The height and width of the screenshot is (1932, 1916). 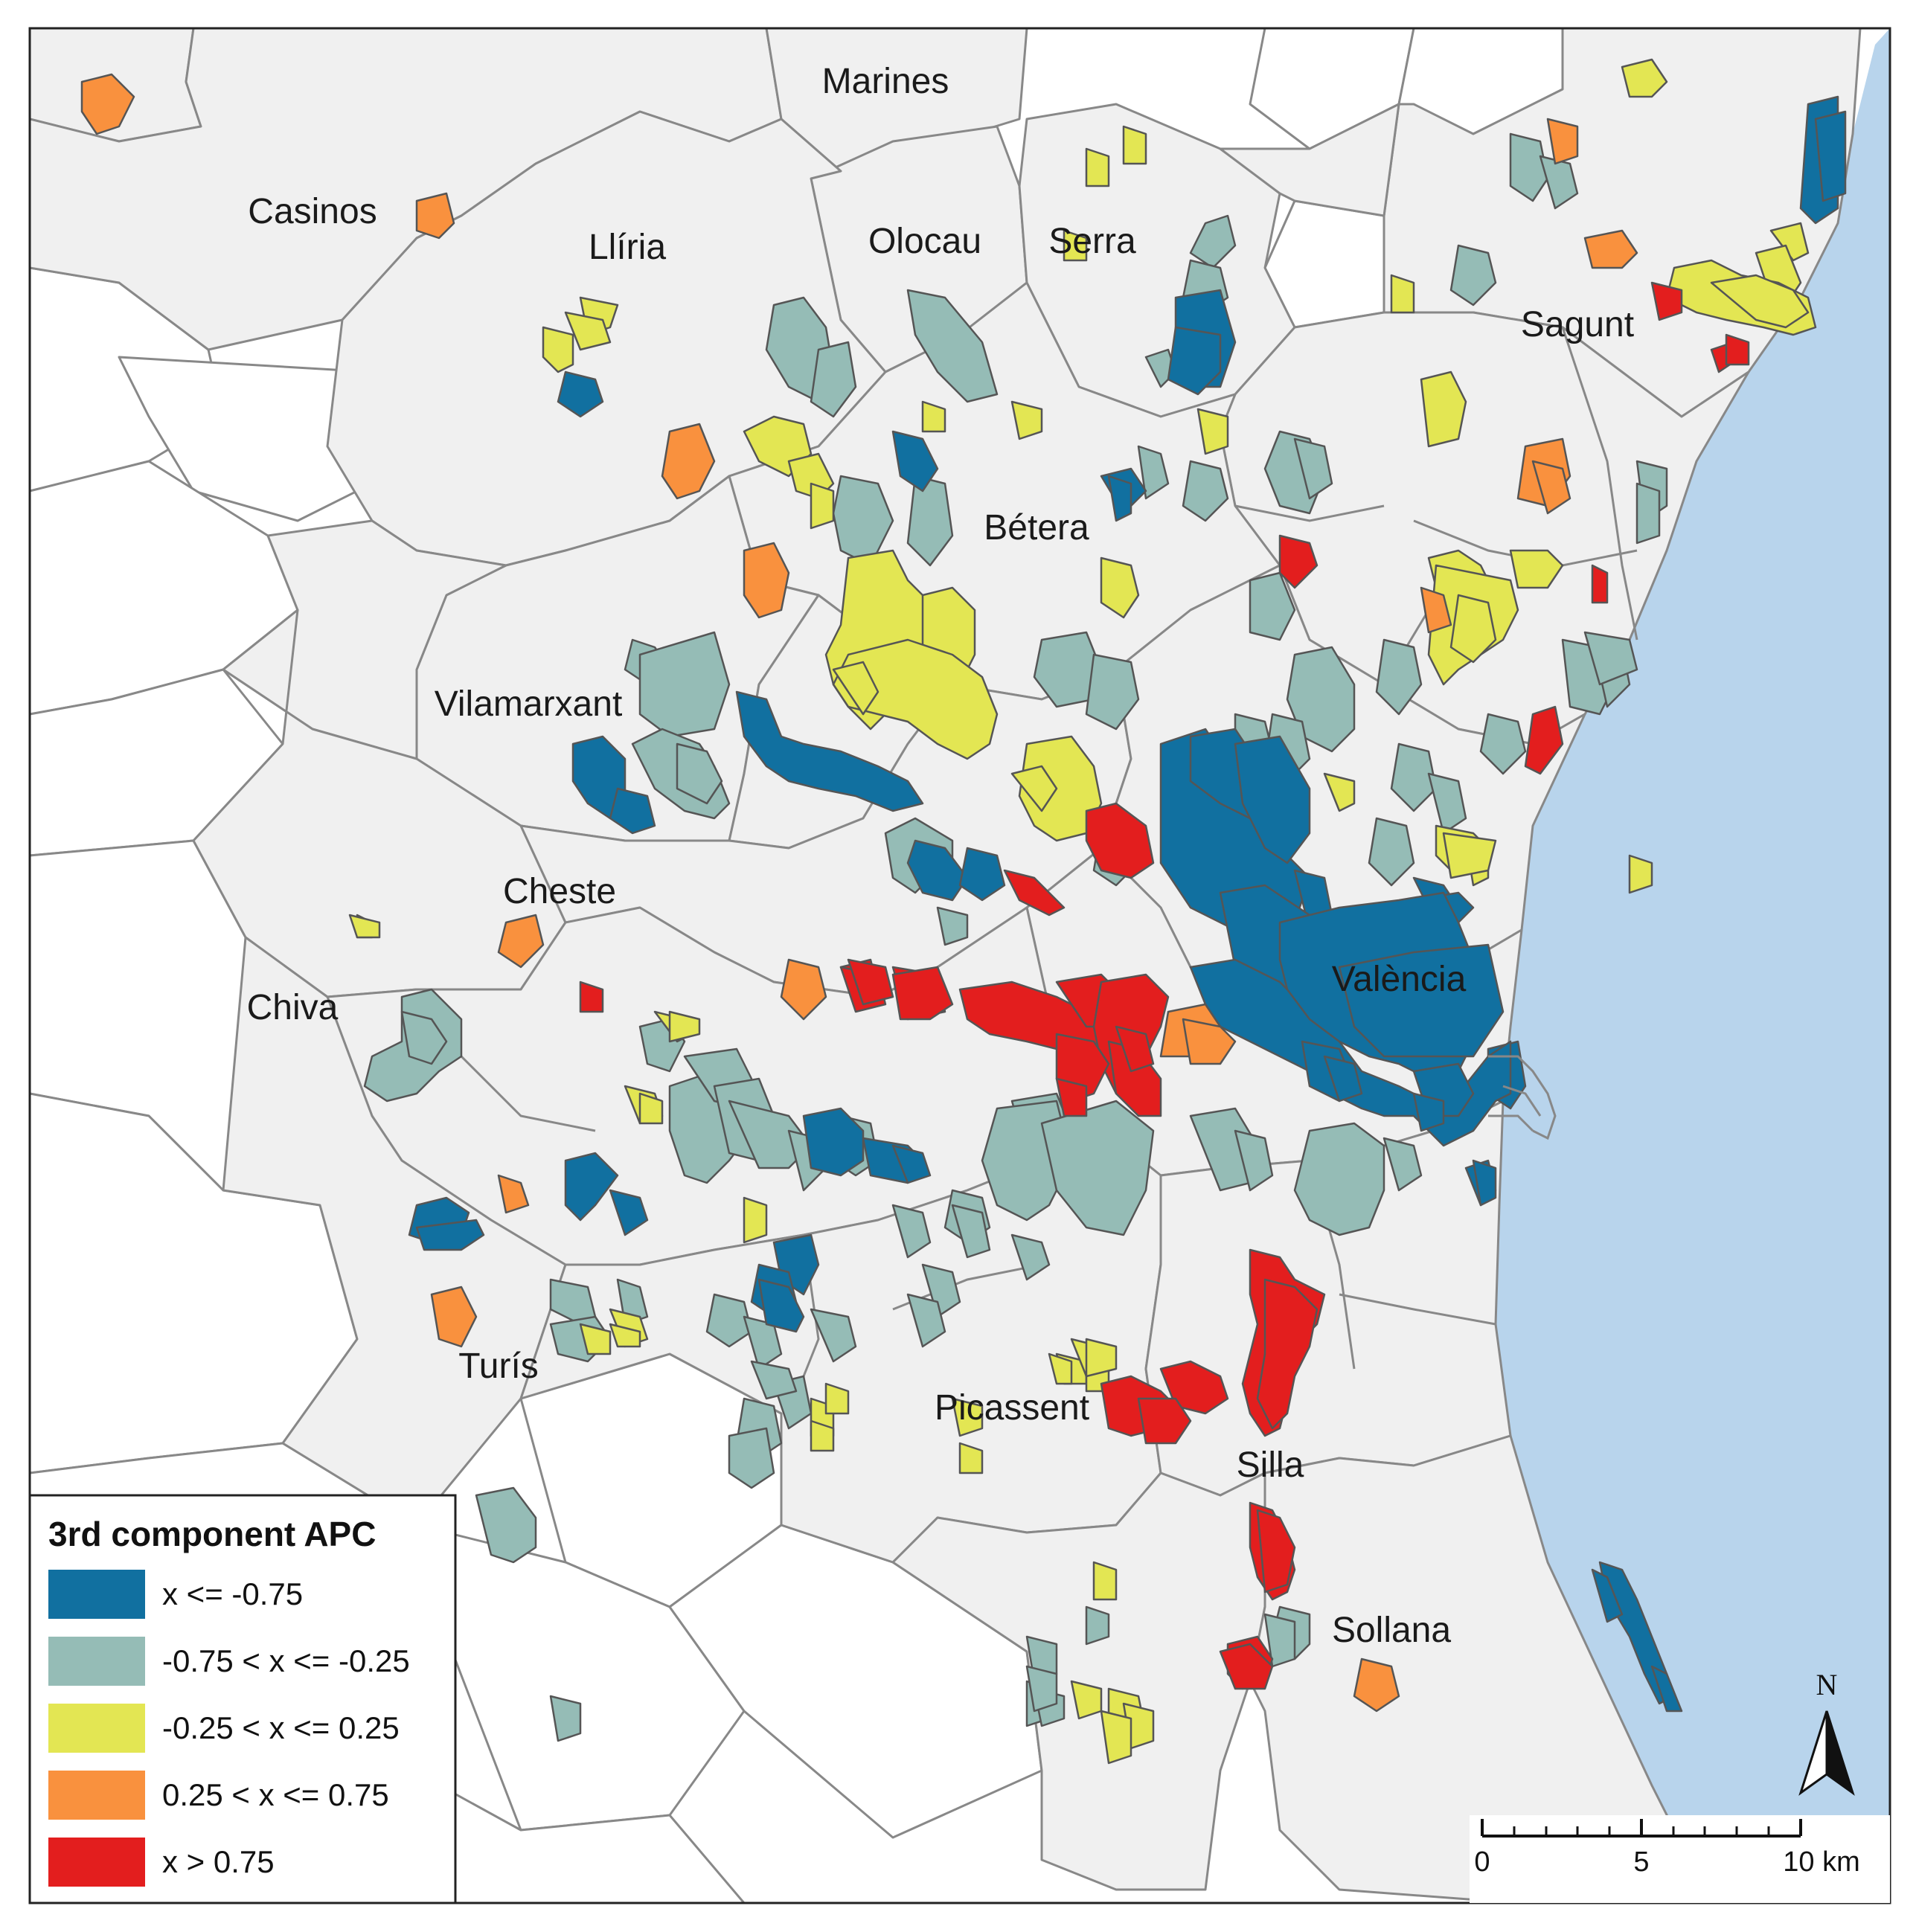 I want to click on scale-bar: 0 5 10 km, so click(x=1680, y=1859).